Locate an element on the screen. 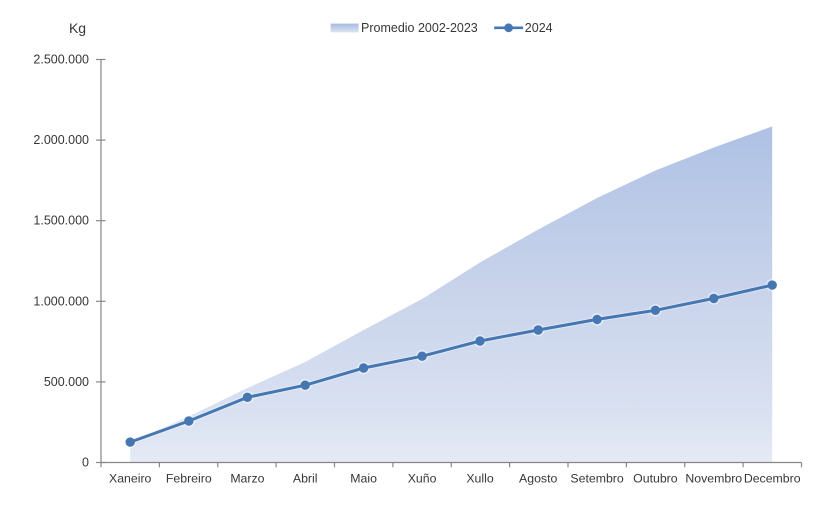 This screenshot has height=522, width=830. svg-text: Xaneiro is located at coordinates (130, 479).